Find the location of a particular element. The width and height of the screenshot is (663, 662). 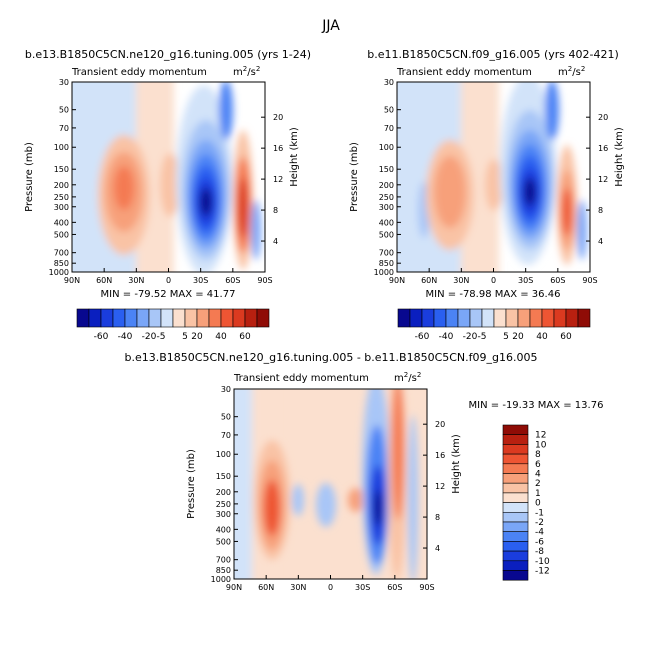

panel-3-minmax: MIN = -19.33 MAX = 13.76 is located at coordinates (536, 405).